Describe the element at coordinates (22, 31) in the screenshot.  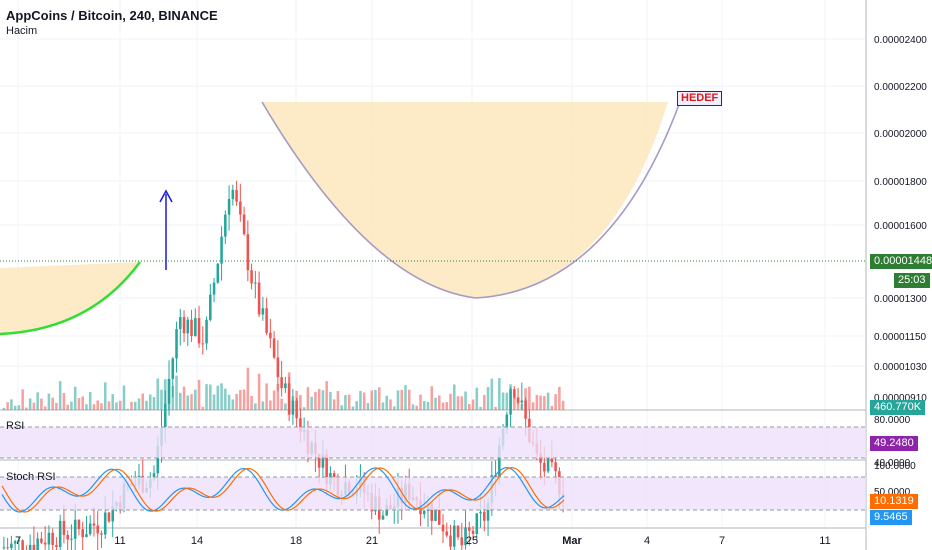
I see `volume-label: Hacim` at that location.